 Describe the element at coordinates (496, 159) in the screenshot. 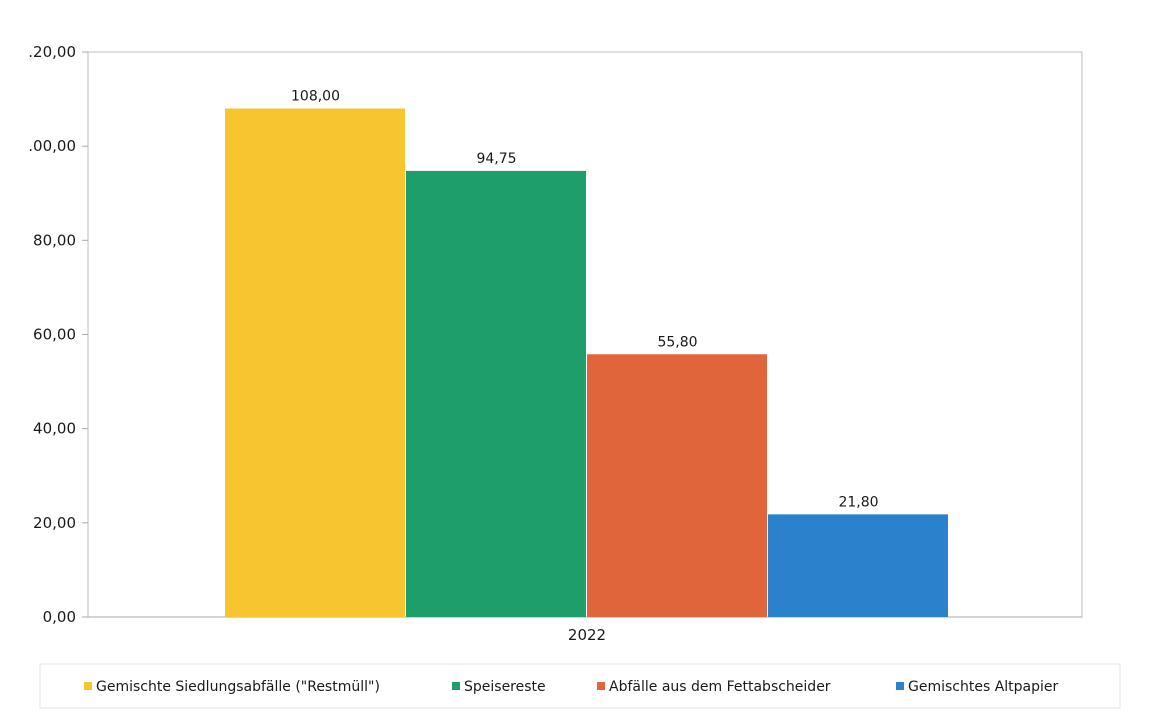

I see `bar-value-label: 94,75` at that location.